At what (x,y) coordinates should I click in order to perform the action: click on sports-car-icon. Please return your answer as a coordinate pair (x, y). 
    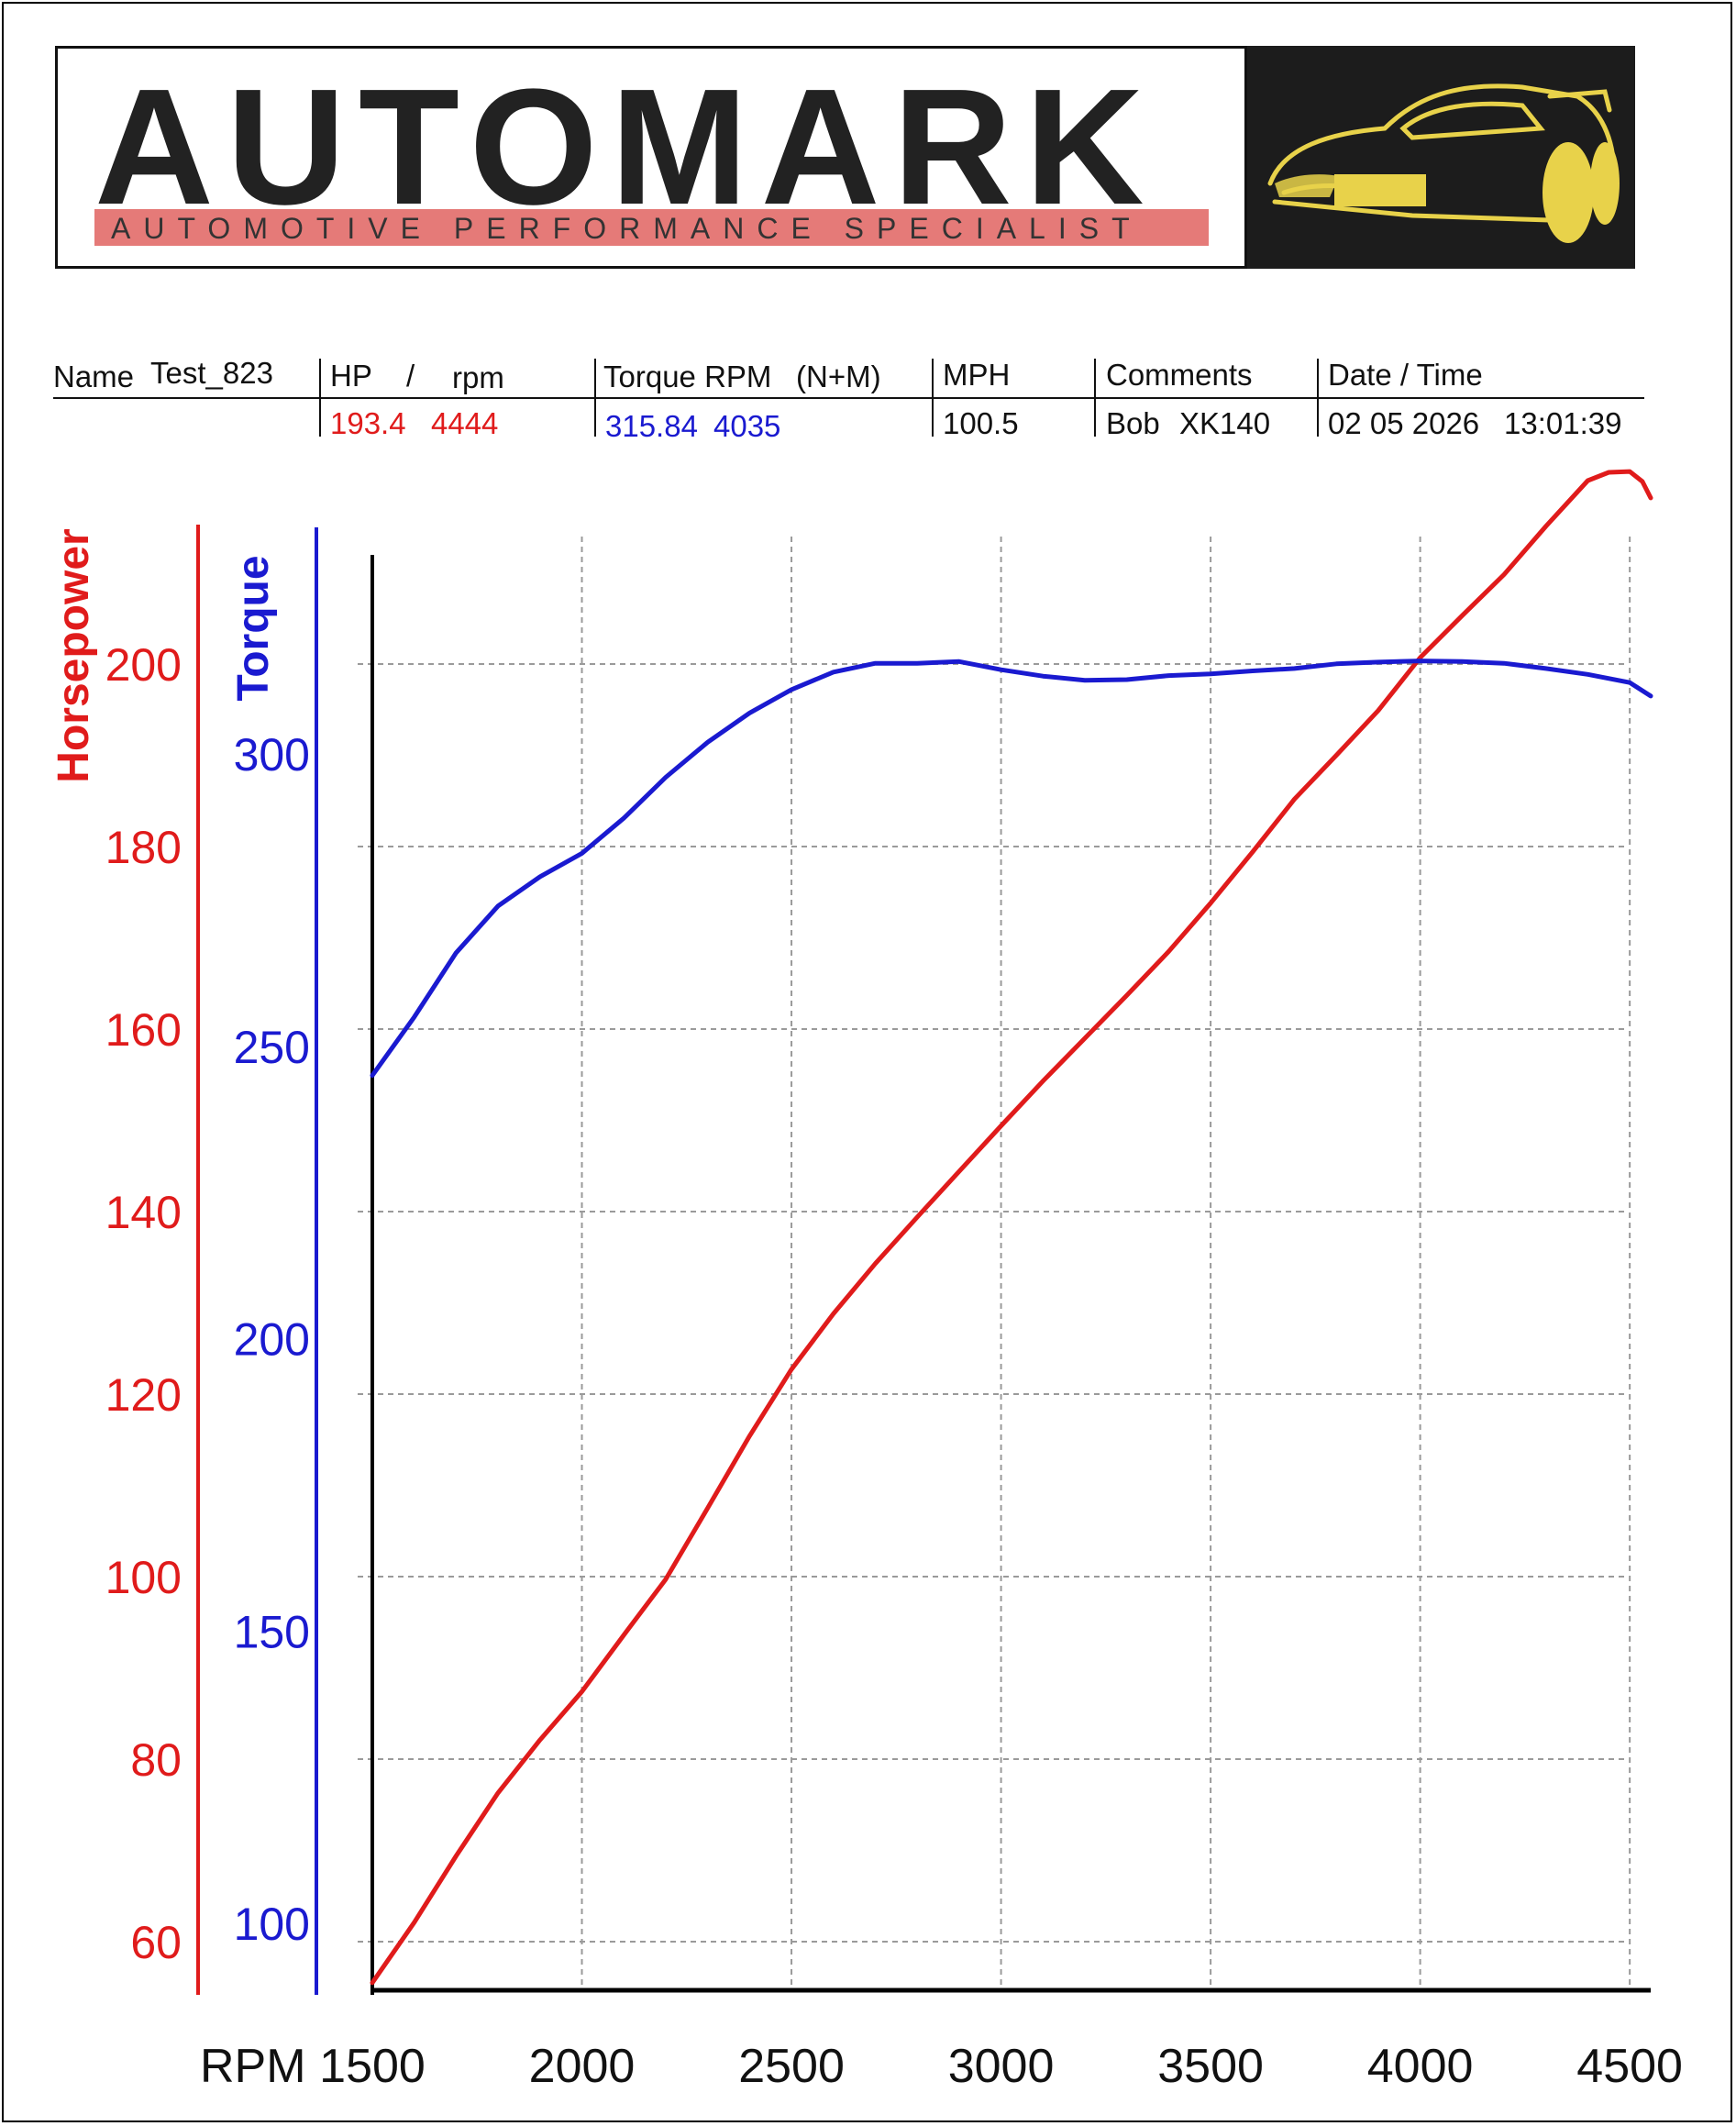
    Looking at the image, I should click on (1443, 163).